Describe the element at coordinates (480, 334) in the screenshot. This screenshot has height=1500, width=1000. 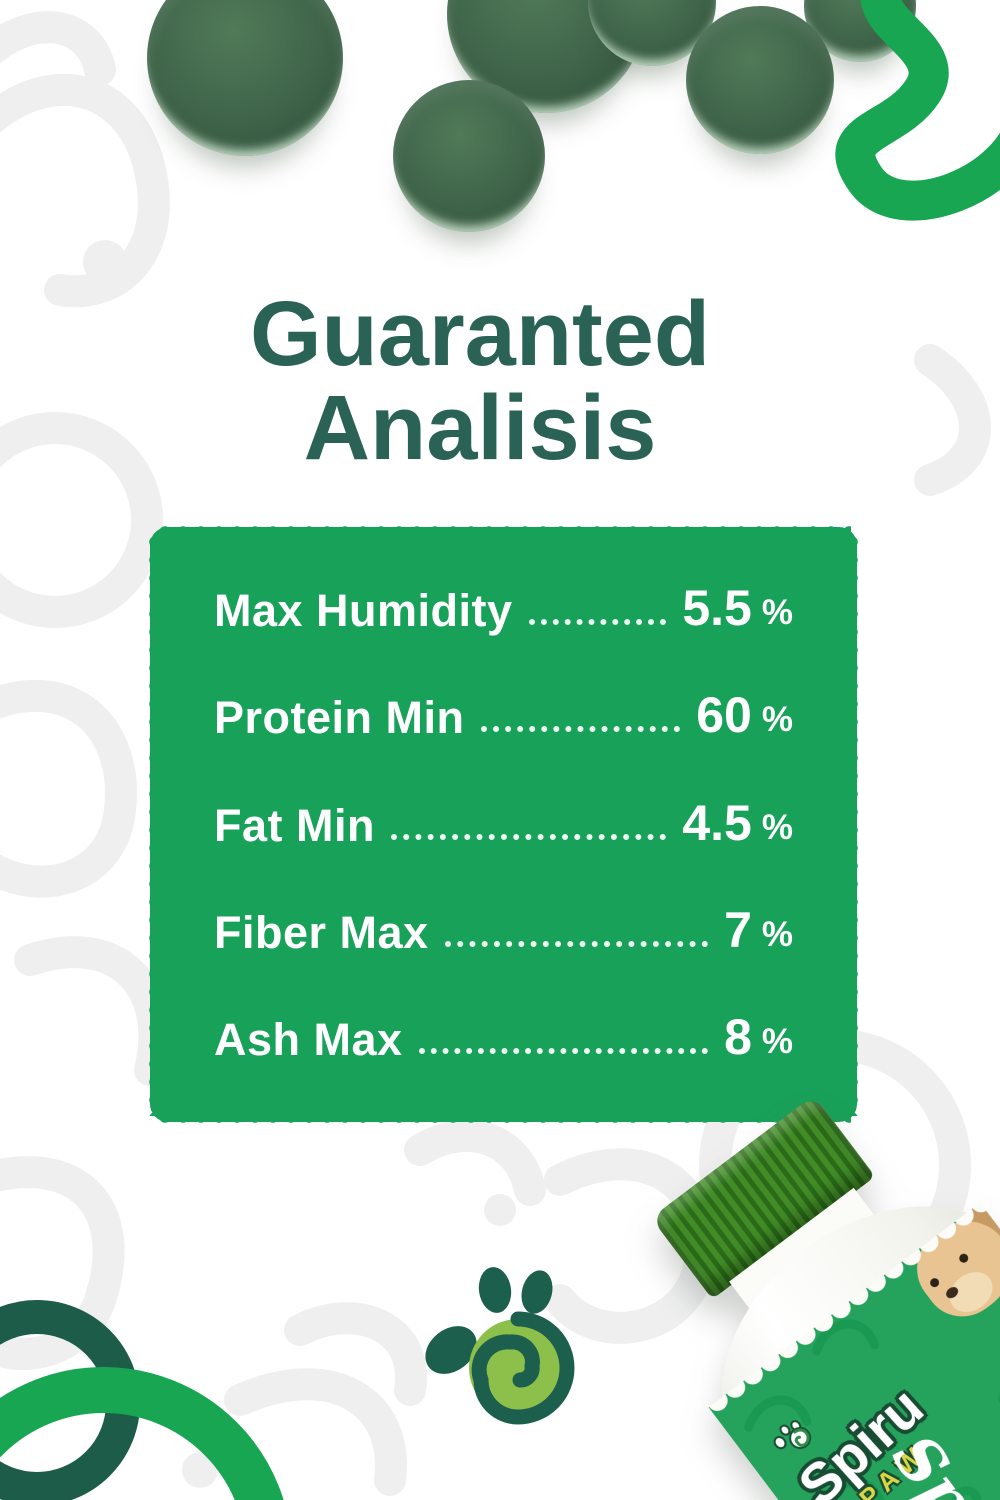
I see `title-line-1: Guaranted` at that location.